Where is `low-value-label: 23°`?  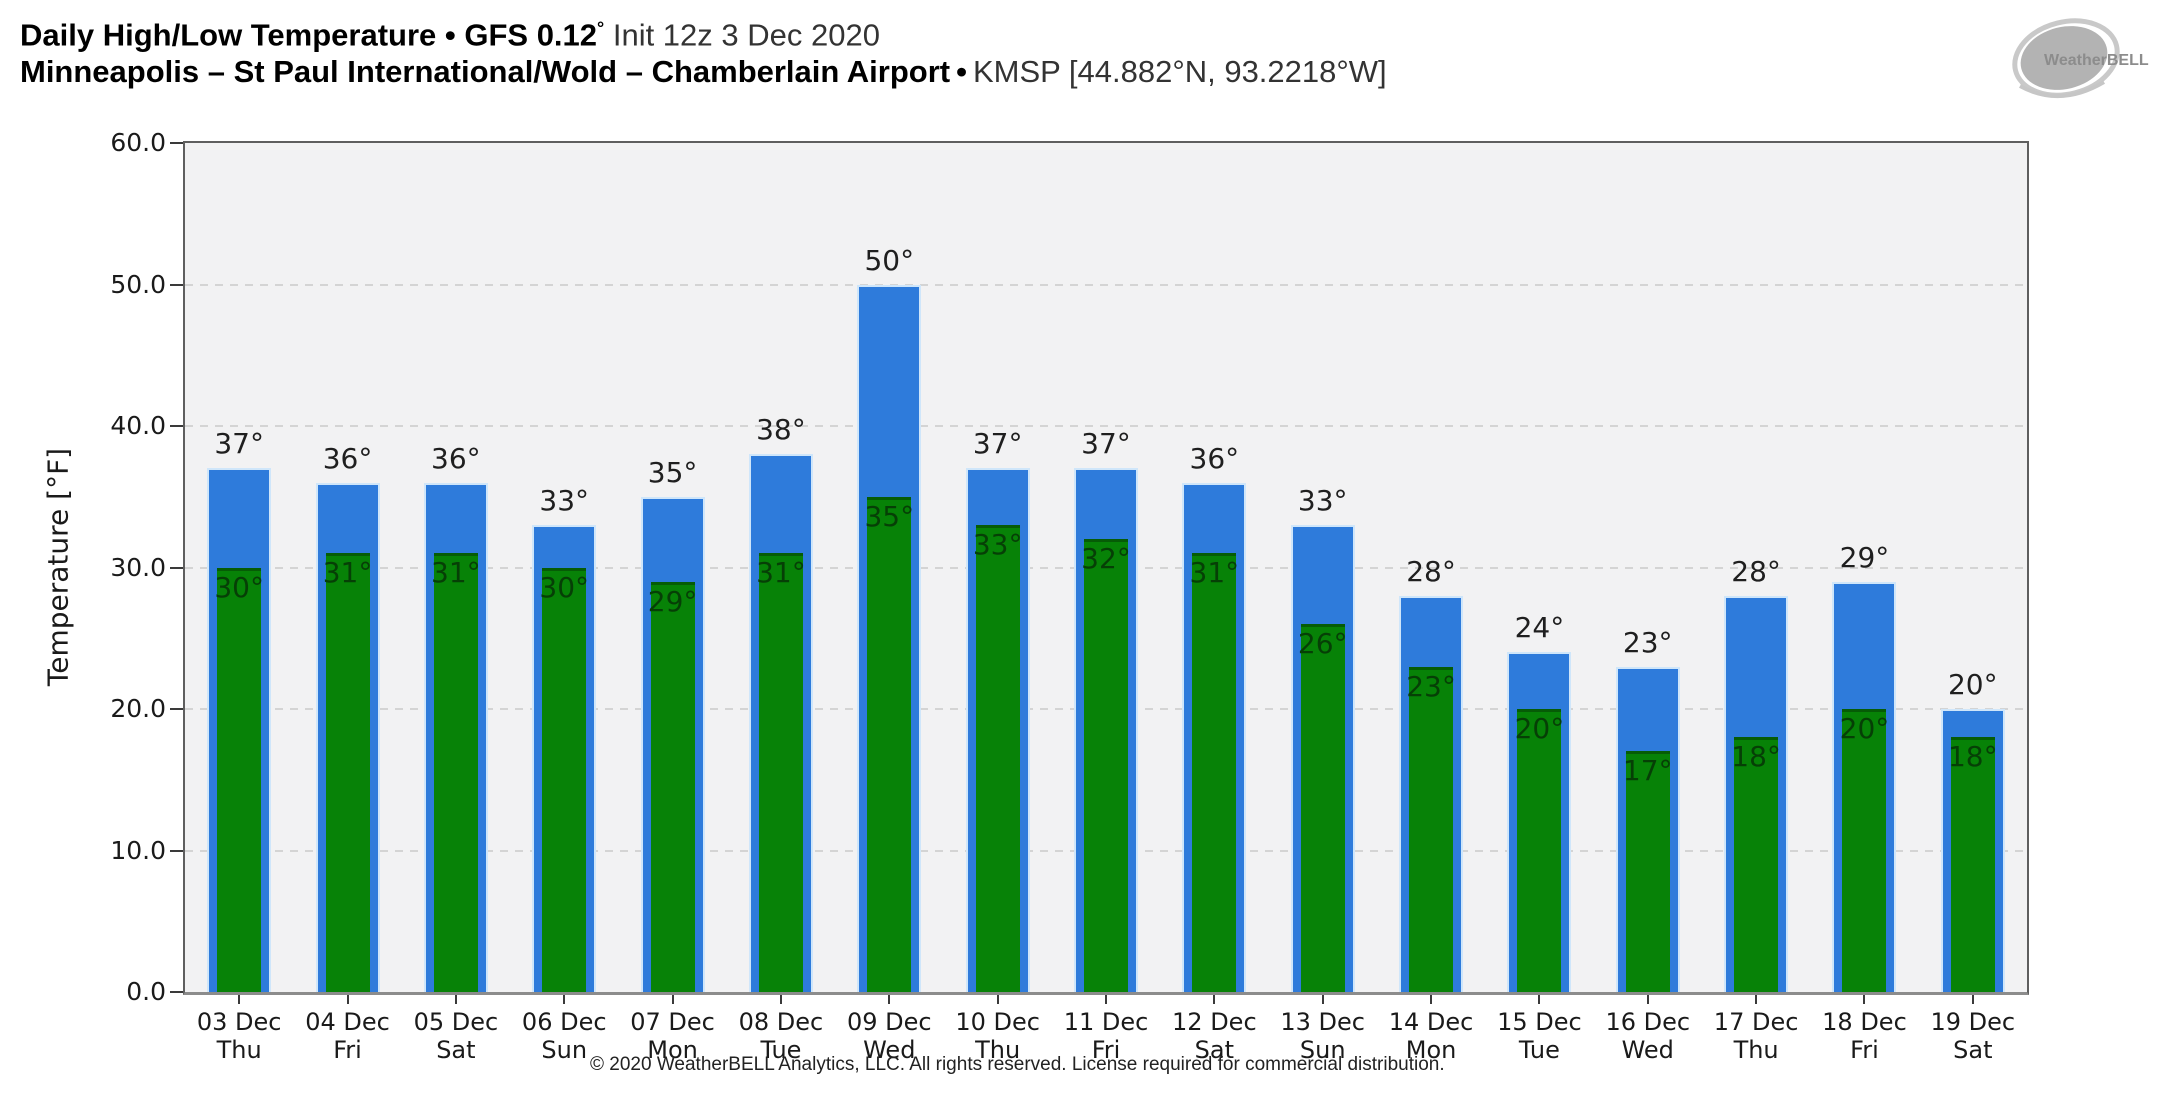 low-value-label: 23° is located at coordinates (1431, 686).